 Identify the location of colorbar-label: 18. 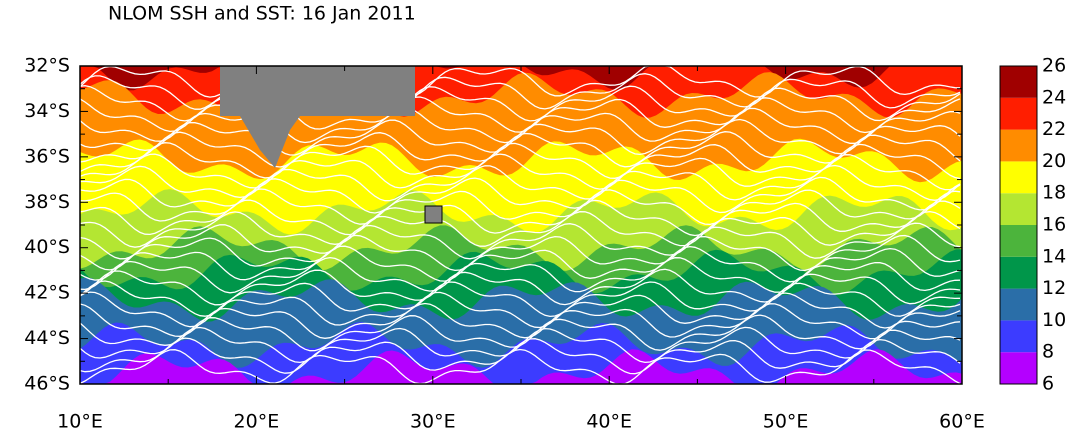
(1054, 193).